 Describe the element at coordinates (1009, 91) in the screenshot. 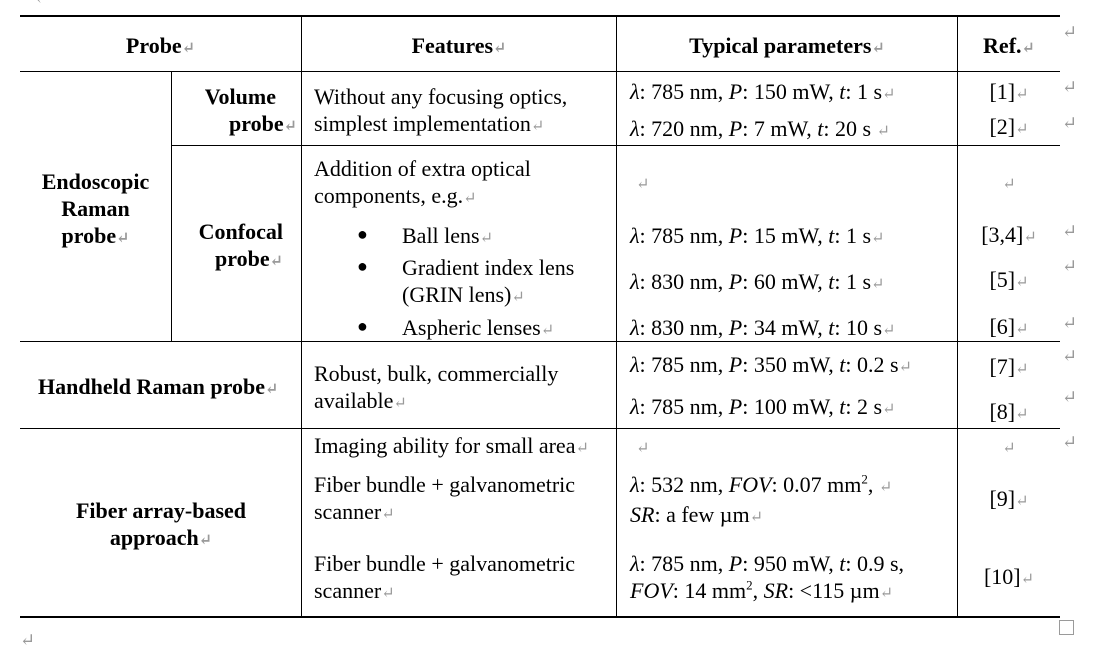

I see `volume-ref-1: [1]↵` at that location.